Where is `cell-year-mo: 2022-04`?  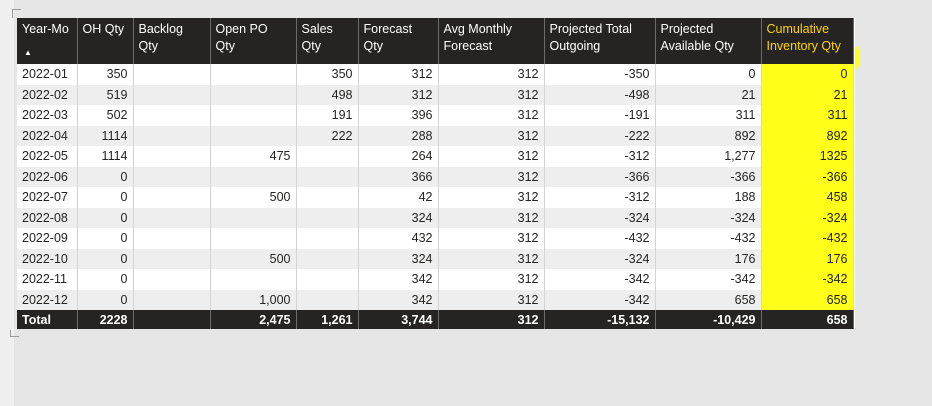
cell-year-mo: 2022-04 is located at coordinates (47, 135).